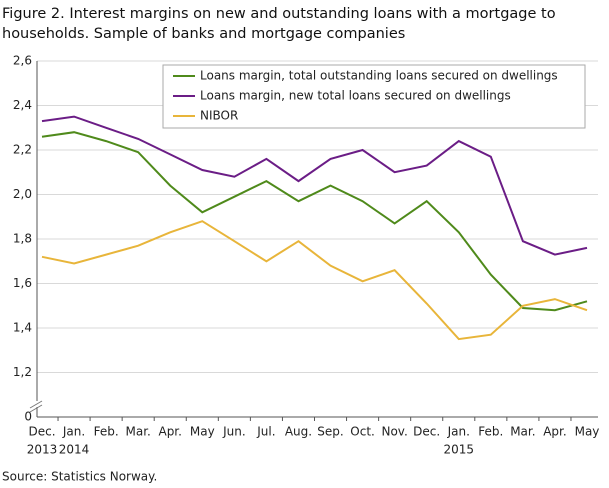 The height and width of the screenshot is (488, 609). What do you see at coordinates (265, 432) in the screenshot?
I see `x-tick-label: Jul.` at bounding box center [265, 432].